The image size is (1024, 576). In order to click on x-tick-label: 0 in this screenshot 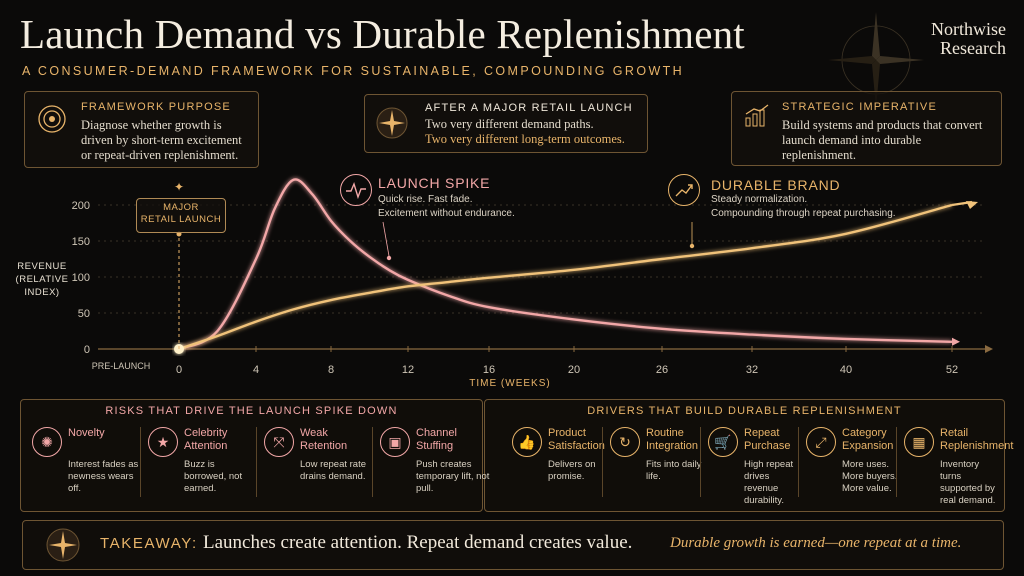, I will do `click(179, 370)`.